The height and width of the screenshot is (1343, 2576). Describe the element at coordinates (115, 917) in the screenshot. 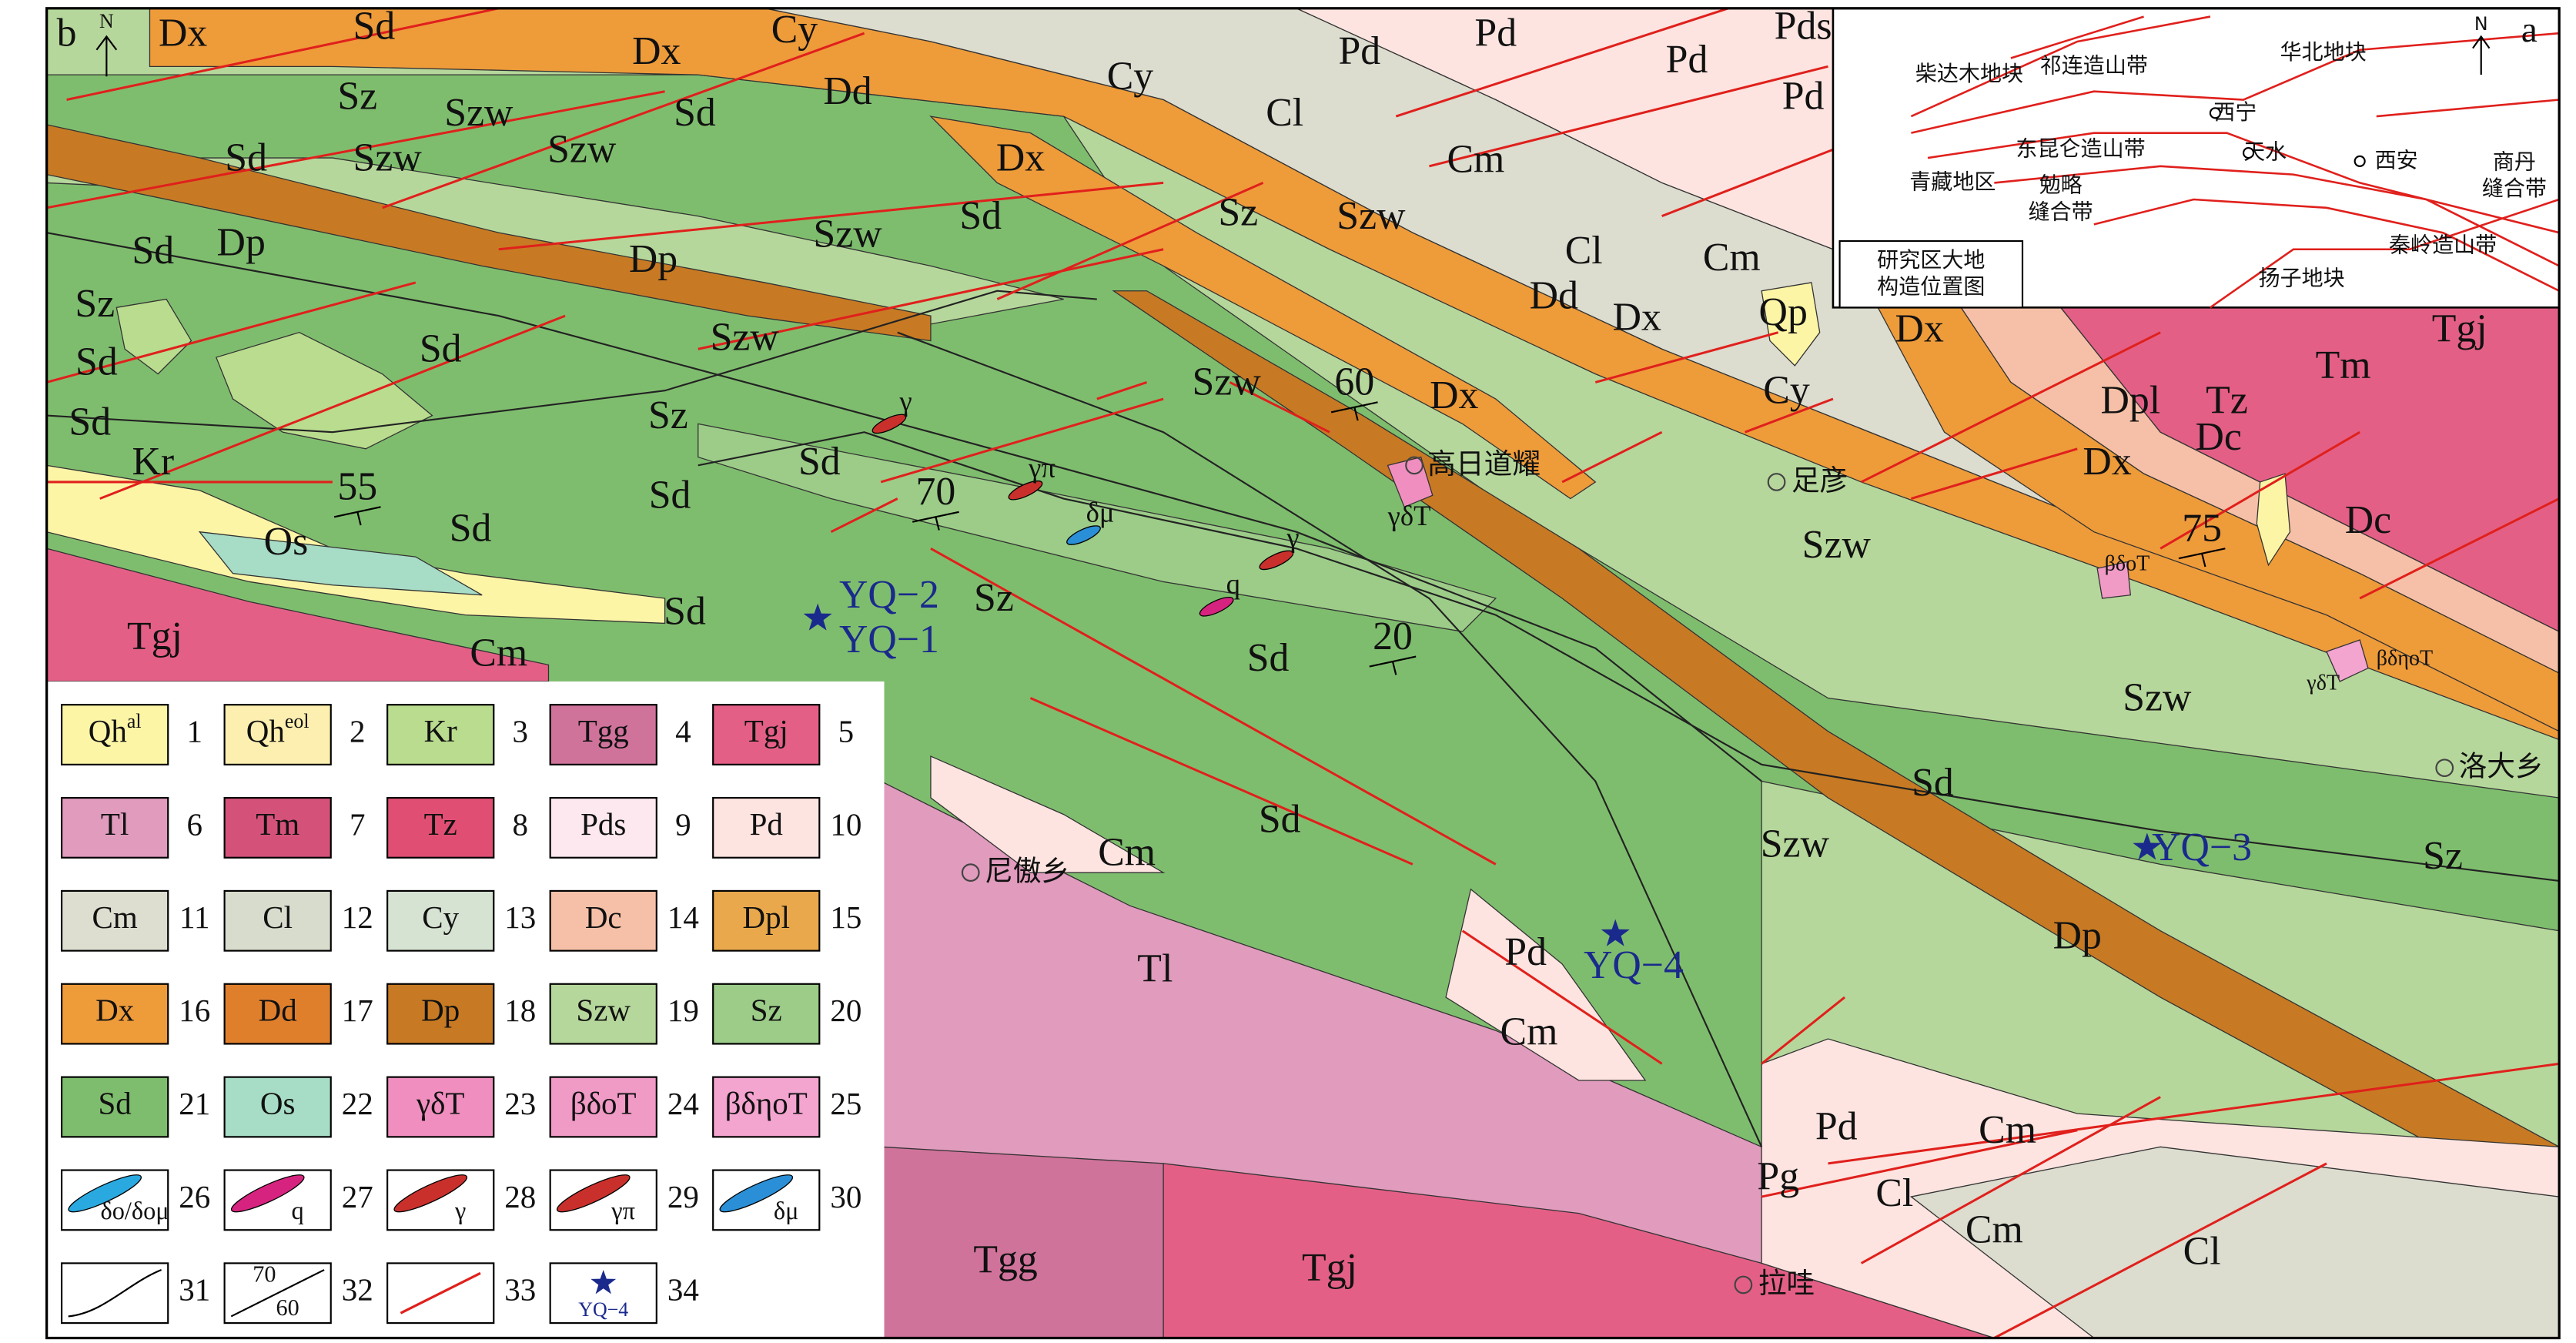

I see `legend-label: Cm` at that location.